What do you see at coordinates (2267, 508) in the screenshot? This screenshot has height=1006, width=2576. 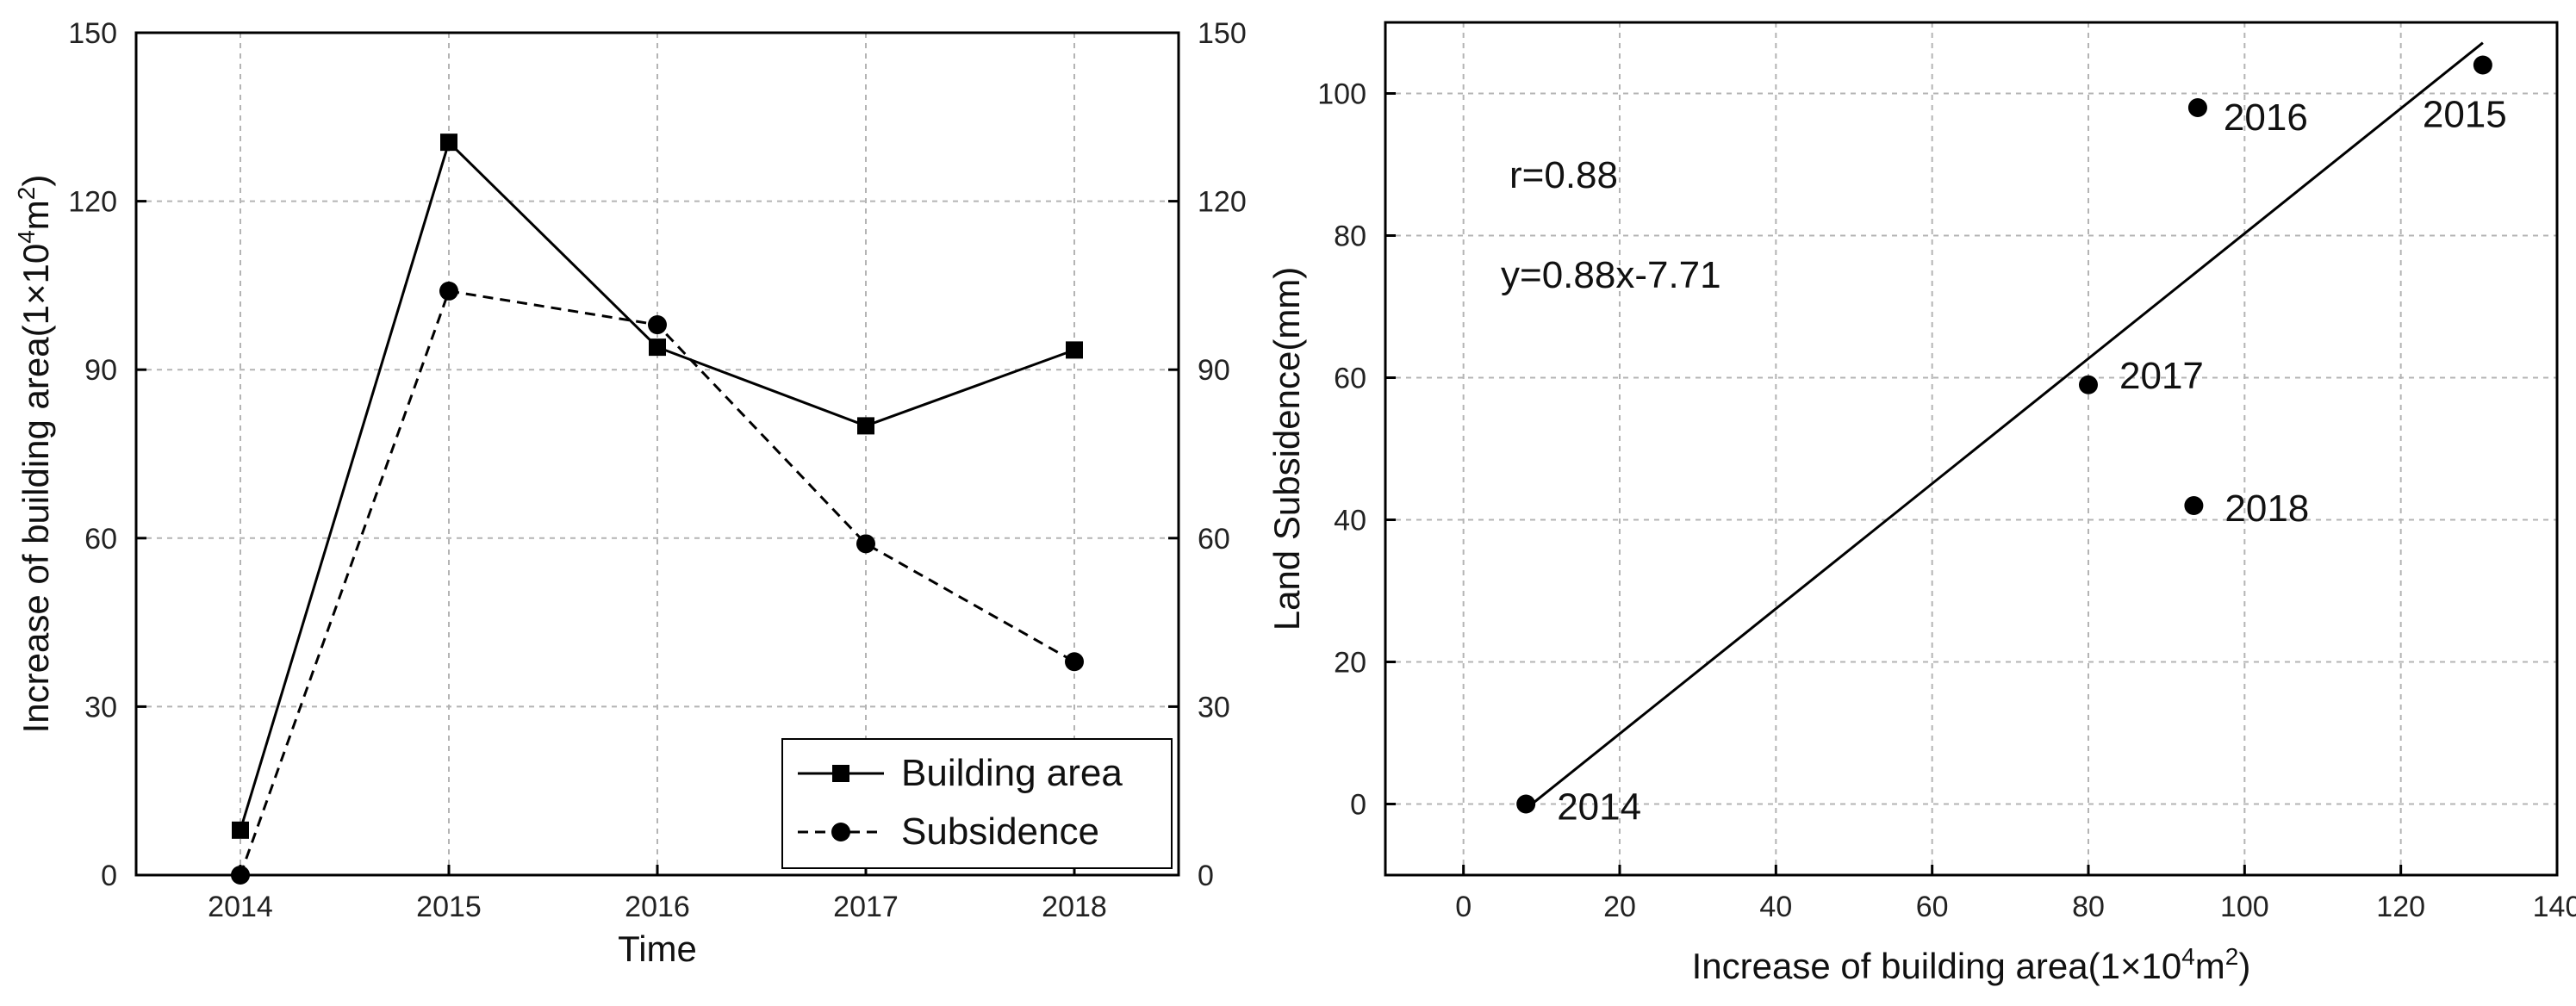 I see `point-label: 2018` at bounding box center [2267, 508].